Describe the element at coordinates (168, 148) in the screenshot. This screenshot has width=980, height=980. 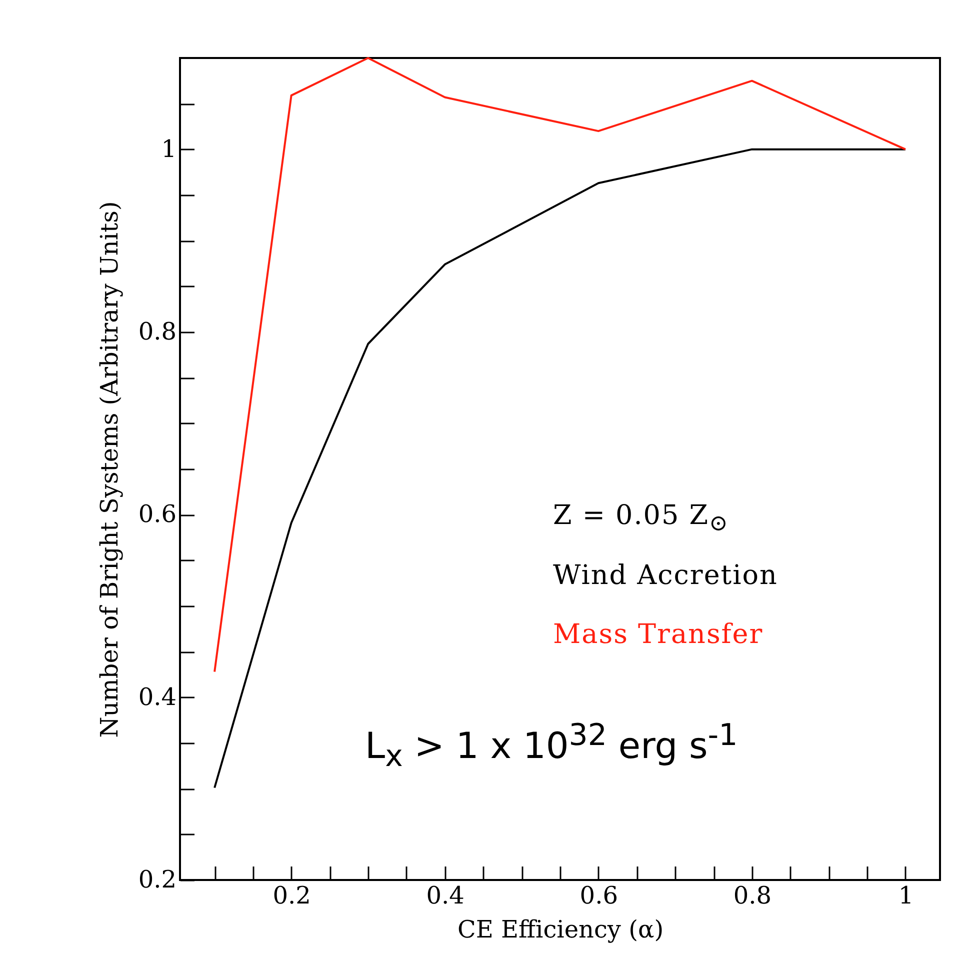
I see `y-tick-label: 1` at that location.